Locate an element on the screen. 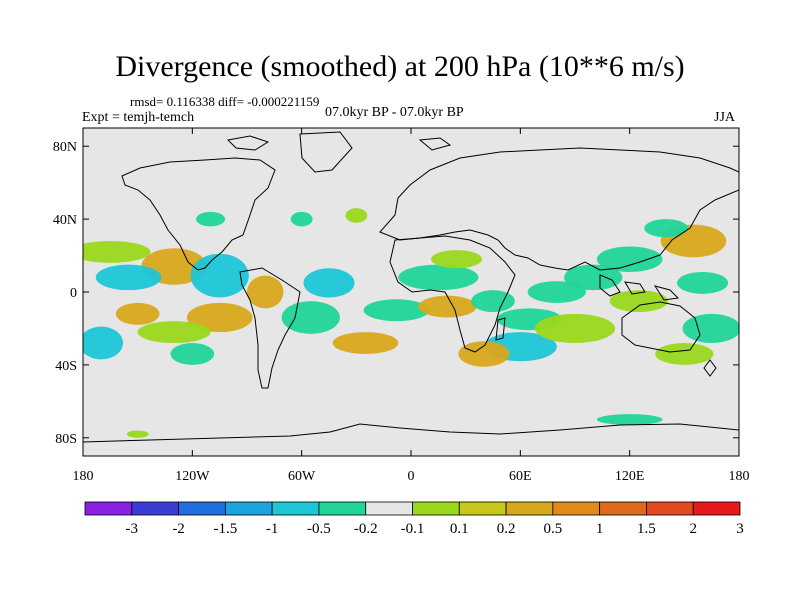 The width and height of the screenshot is (800, 600). colorbar-label: -2 is located at coordinates (178, 529).